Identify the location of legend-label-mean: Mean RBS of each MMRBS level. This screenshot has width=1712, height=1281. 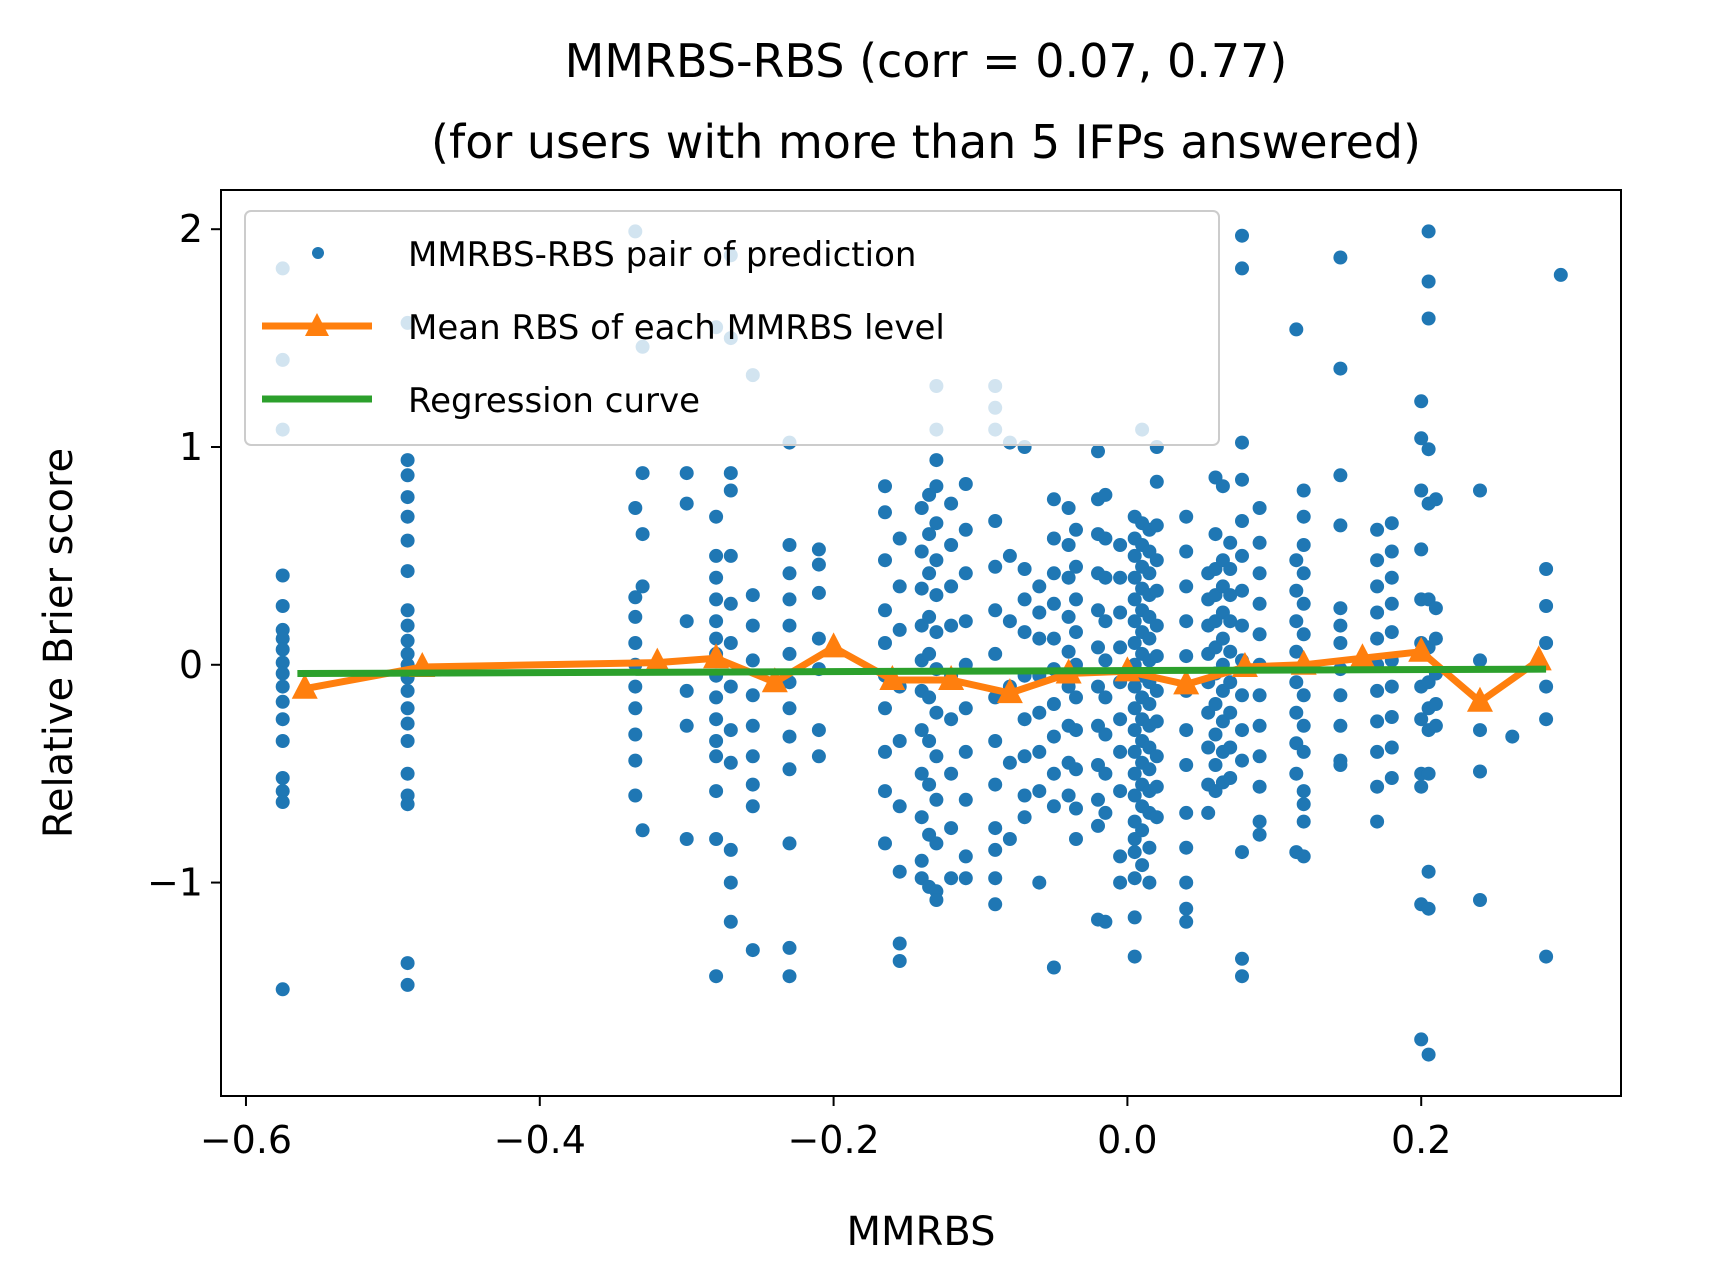
(676, 328).